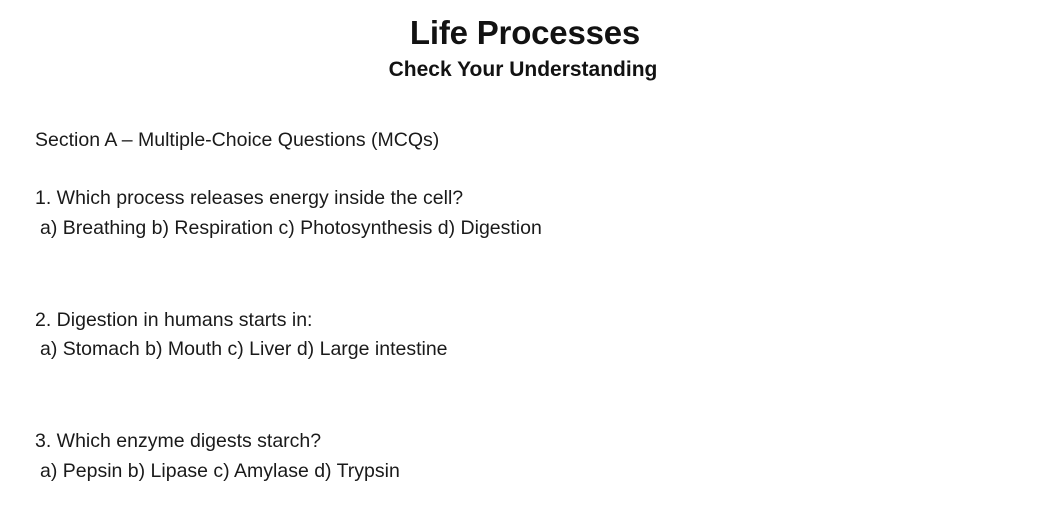 This screenshot has height=526, width=1044. I want to click on question-prompt: 3. Which enzyme digests starch?, so click(178, 440).